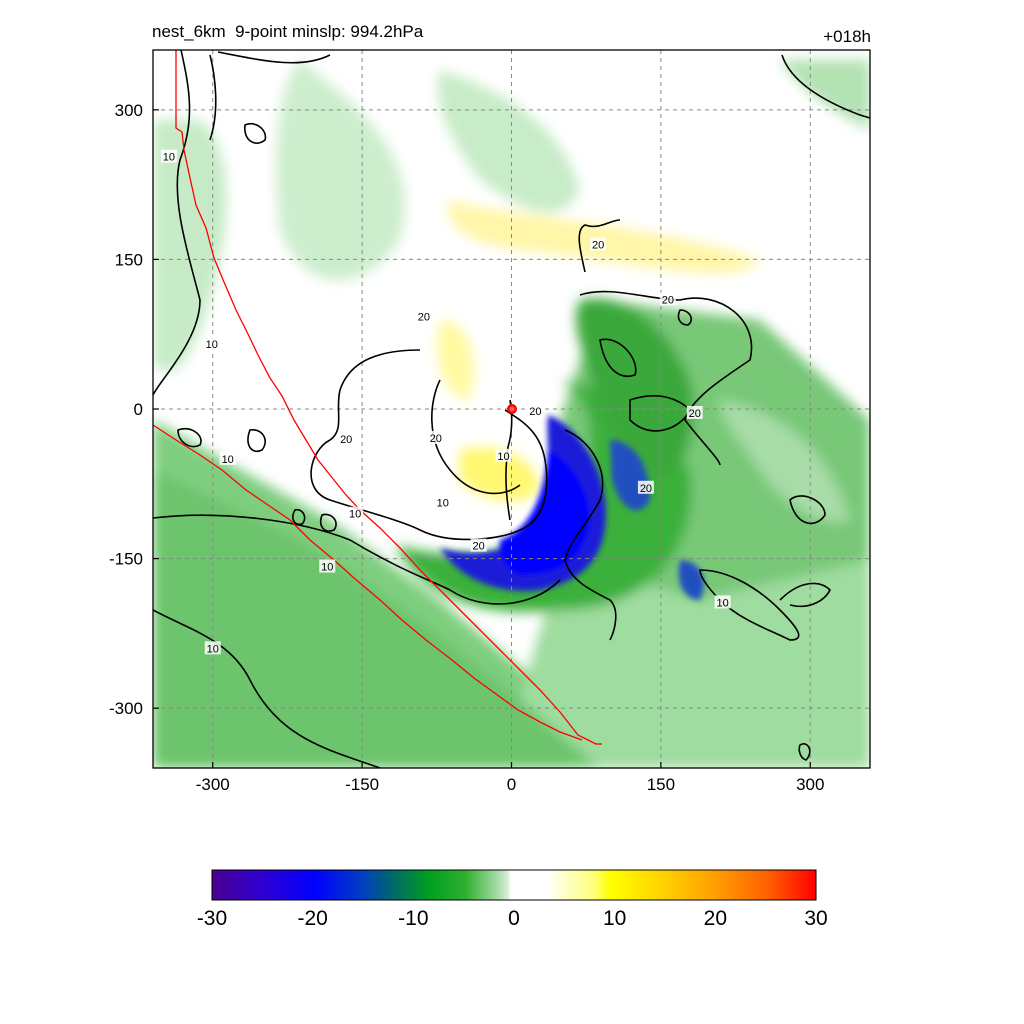 The image size is (1024, 1024). I want to click on x-tick-label: -300, so click(213, 784).